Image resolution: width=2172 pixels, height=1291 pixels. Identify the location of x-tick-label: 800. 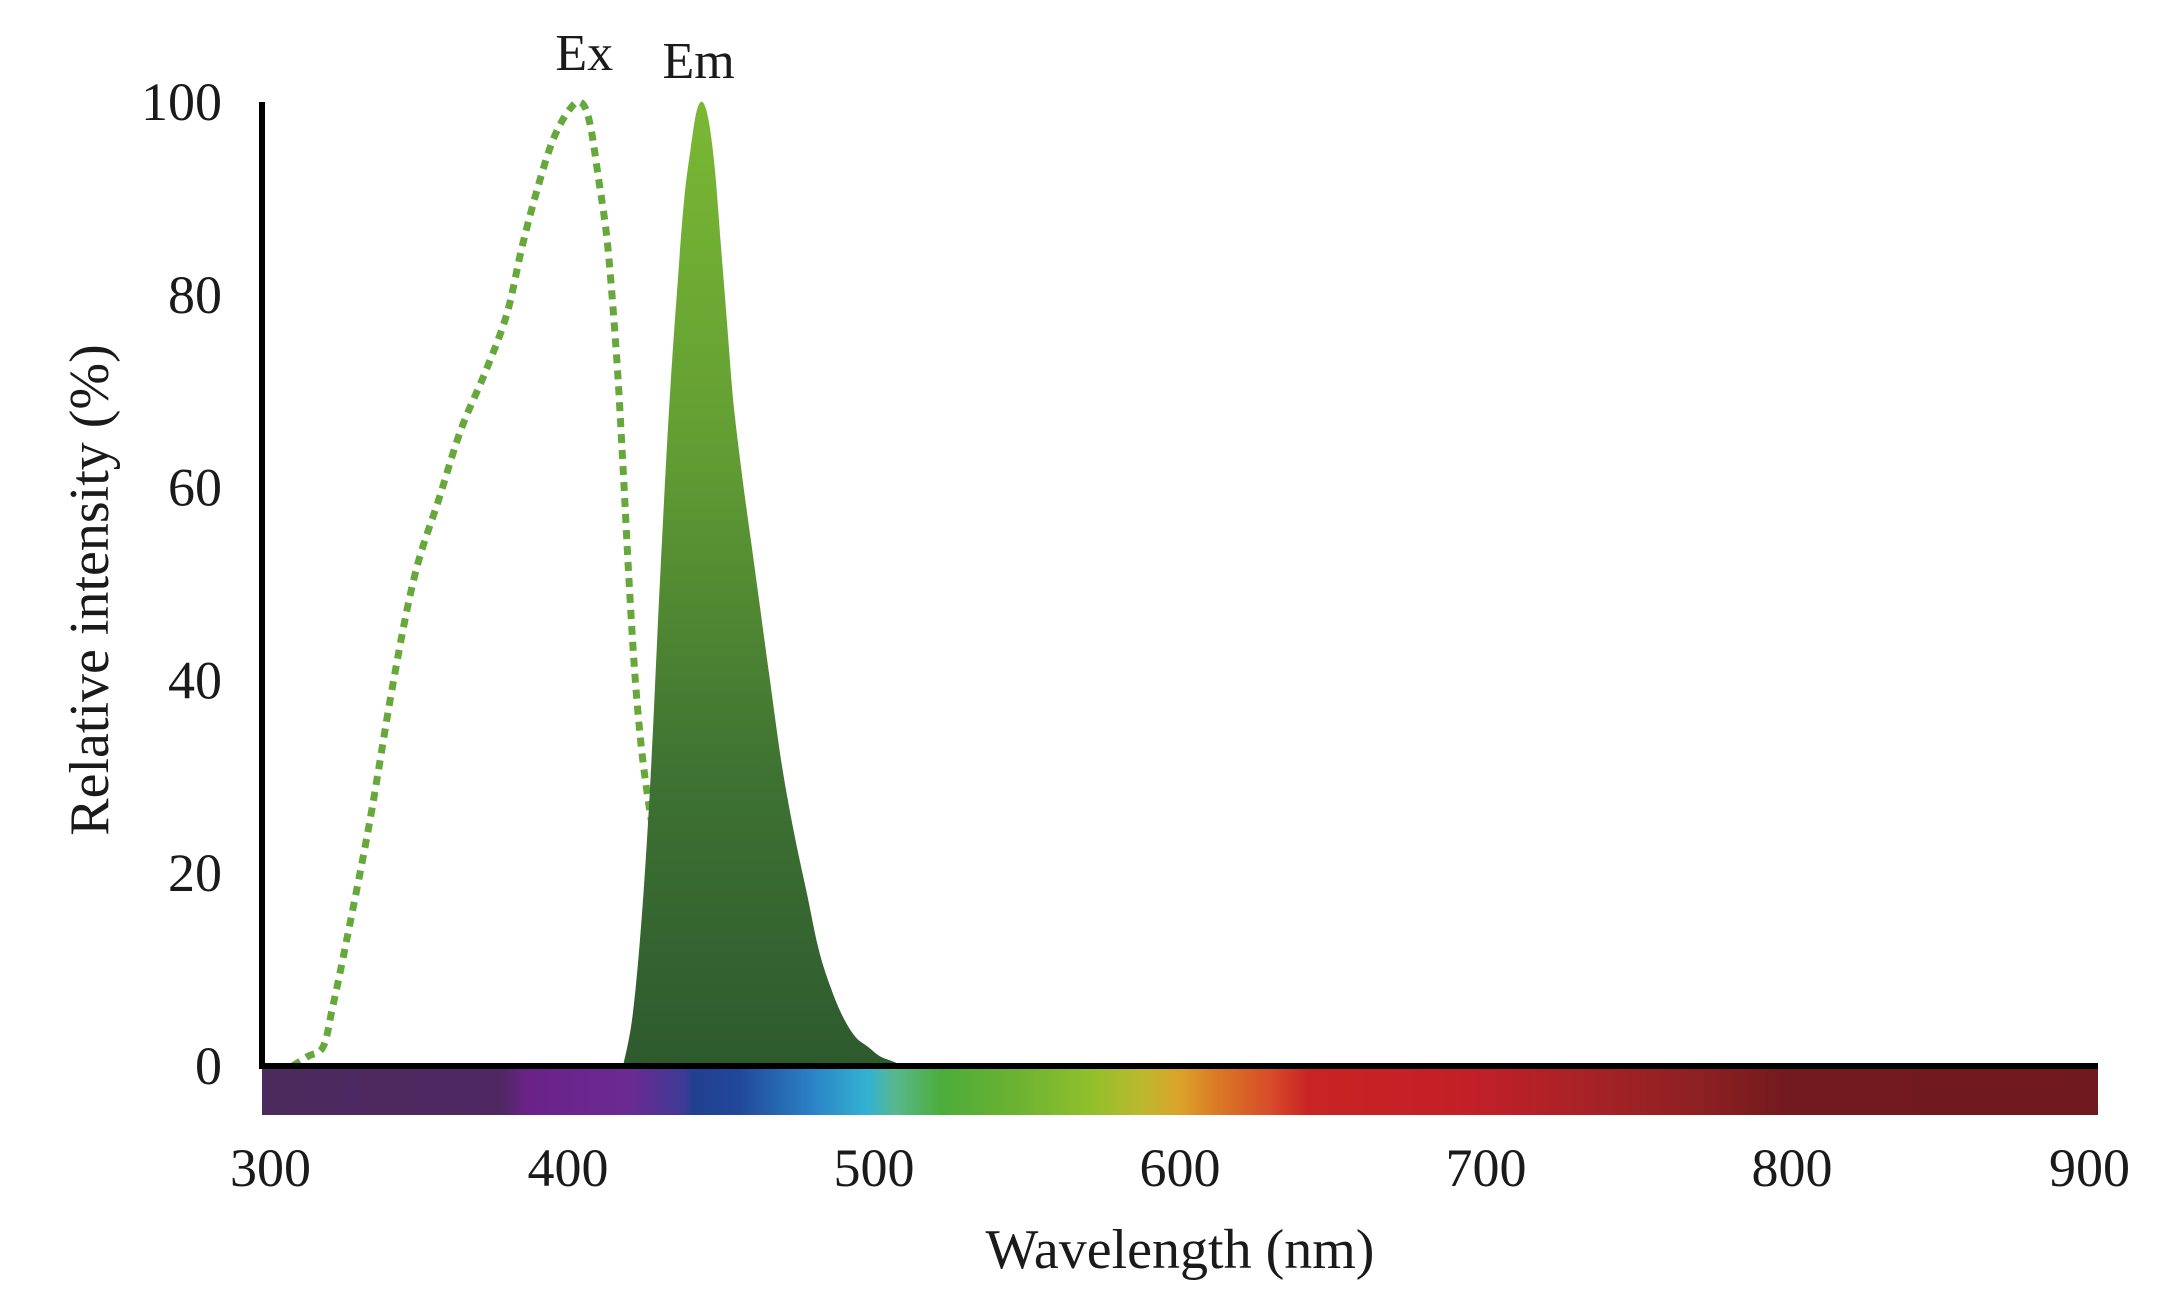
(1792, 1168).